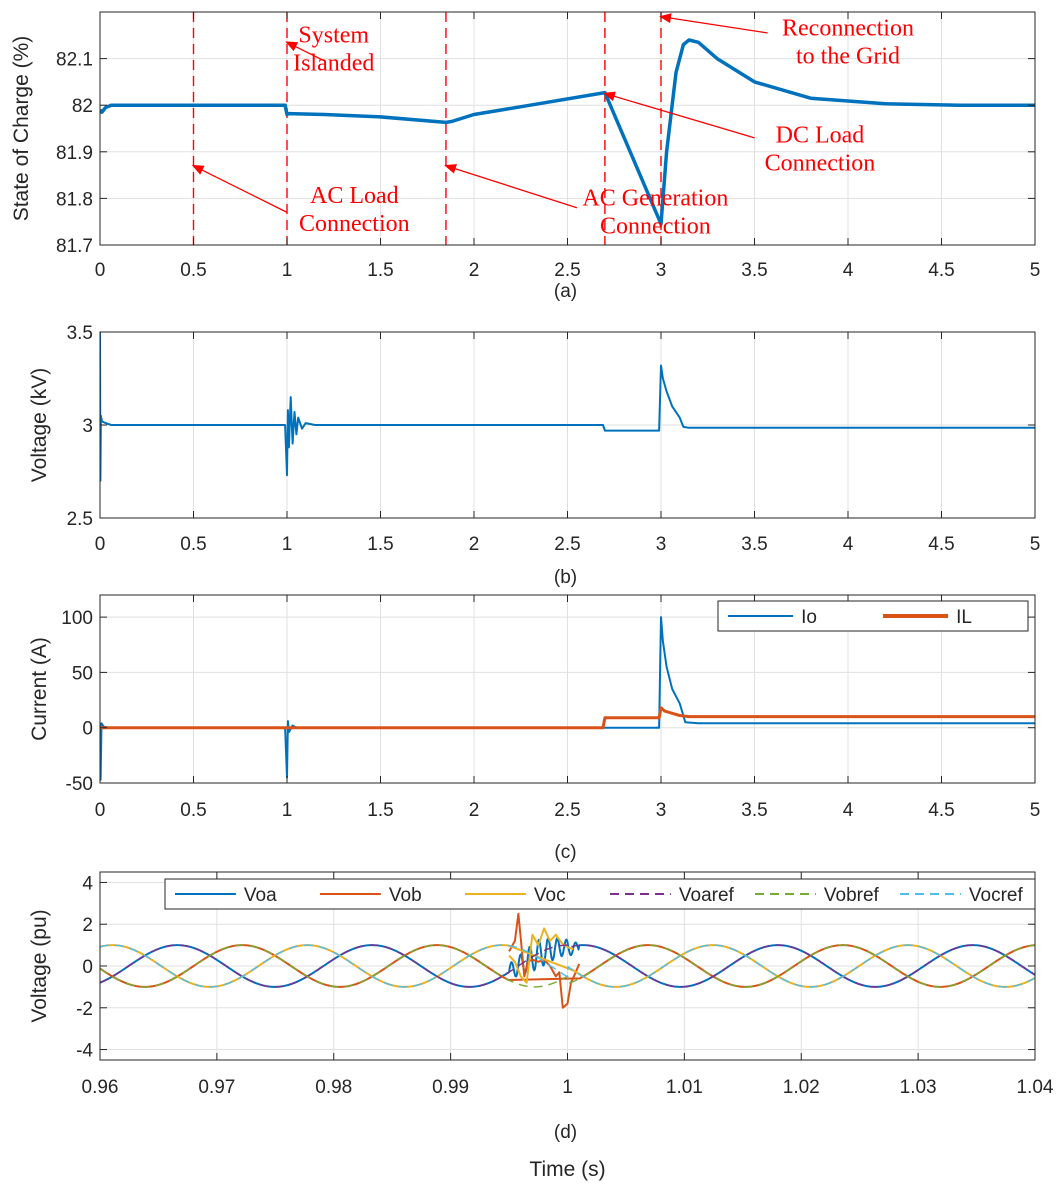 The height and width of the screenshot is (1194, 1059). Describe the element at coordinates (80, 519) in the screenshot. I see `ytick-label-b-0: 2.5` at that location.